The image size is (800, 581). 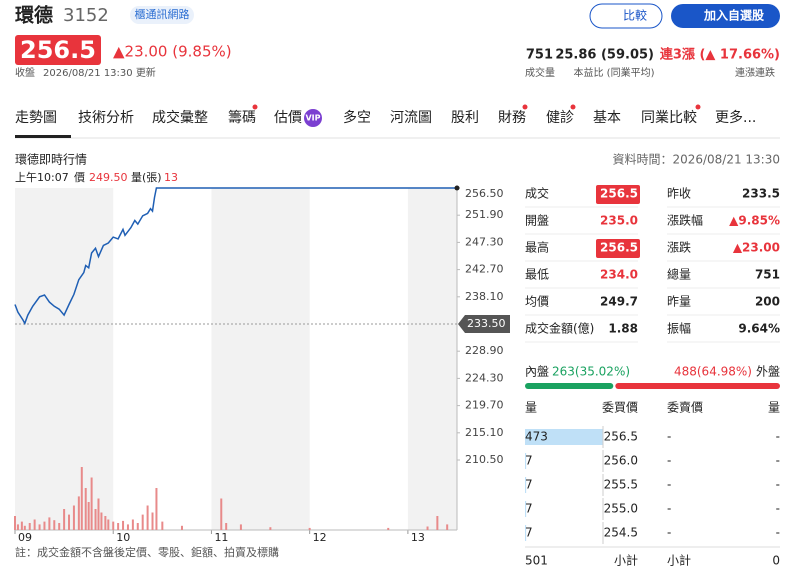 What do you see at coordinates (484, 214) in the screenshot?
I see `y-tick-label: 251.90` at bounding box center [484, 214].